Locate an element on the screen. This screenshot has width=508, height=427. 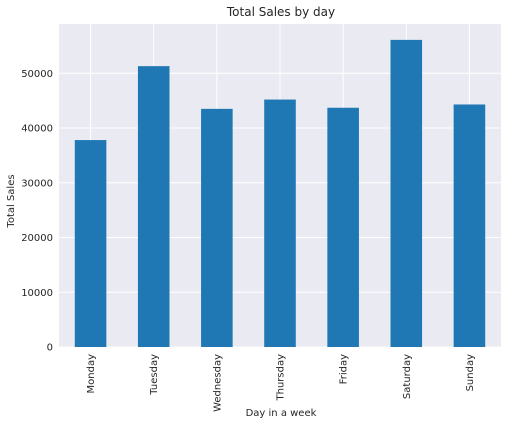
chart-title: Total Sales by day is located at coordinates (280, 12).